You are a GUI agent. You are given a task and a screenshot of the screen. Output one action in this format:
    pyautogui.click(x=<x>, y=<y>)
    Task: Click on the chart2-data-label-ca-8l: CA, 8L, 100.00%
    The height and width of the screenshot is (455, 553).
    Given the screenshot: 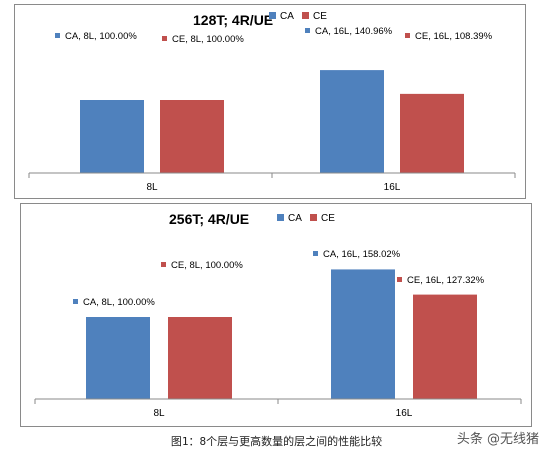 What is the action you would take?
    pyautogui.click(x=119, y=302)
    